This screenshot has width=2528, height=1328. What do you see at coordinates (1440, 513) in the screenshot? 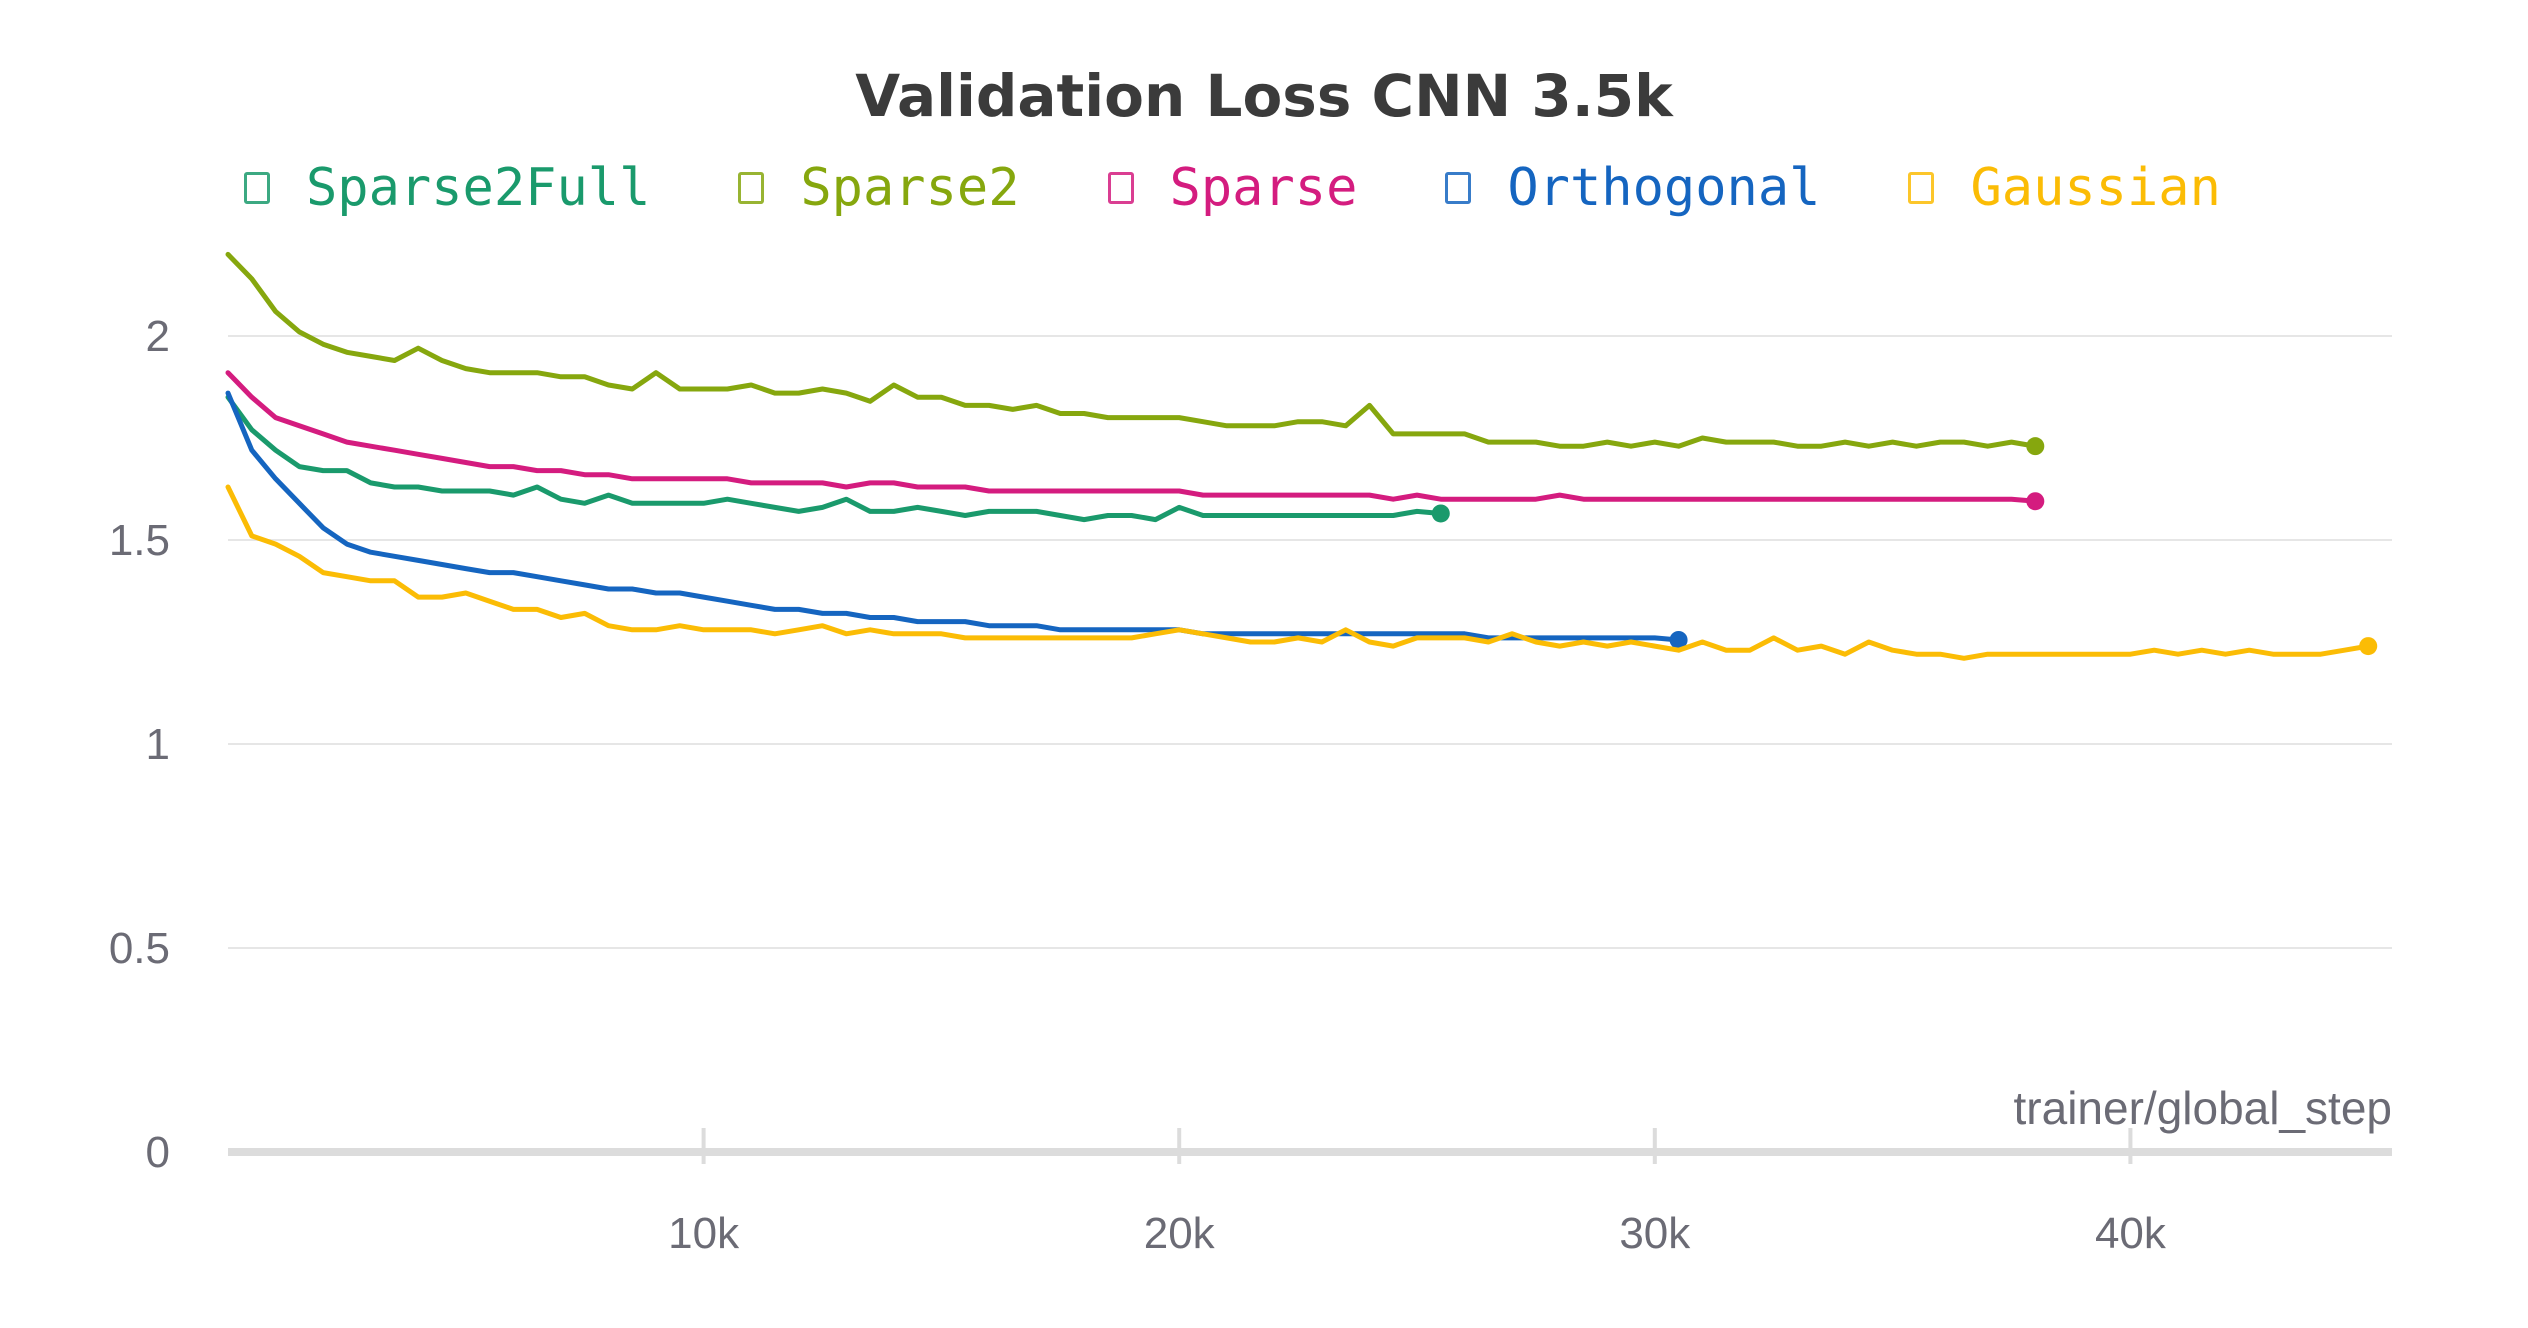
I see `series-endpoint-sparse2full` at bounding box center [1440, 513].